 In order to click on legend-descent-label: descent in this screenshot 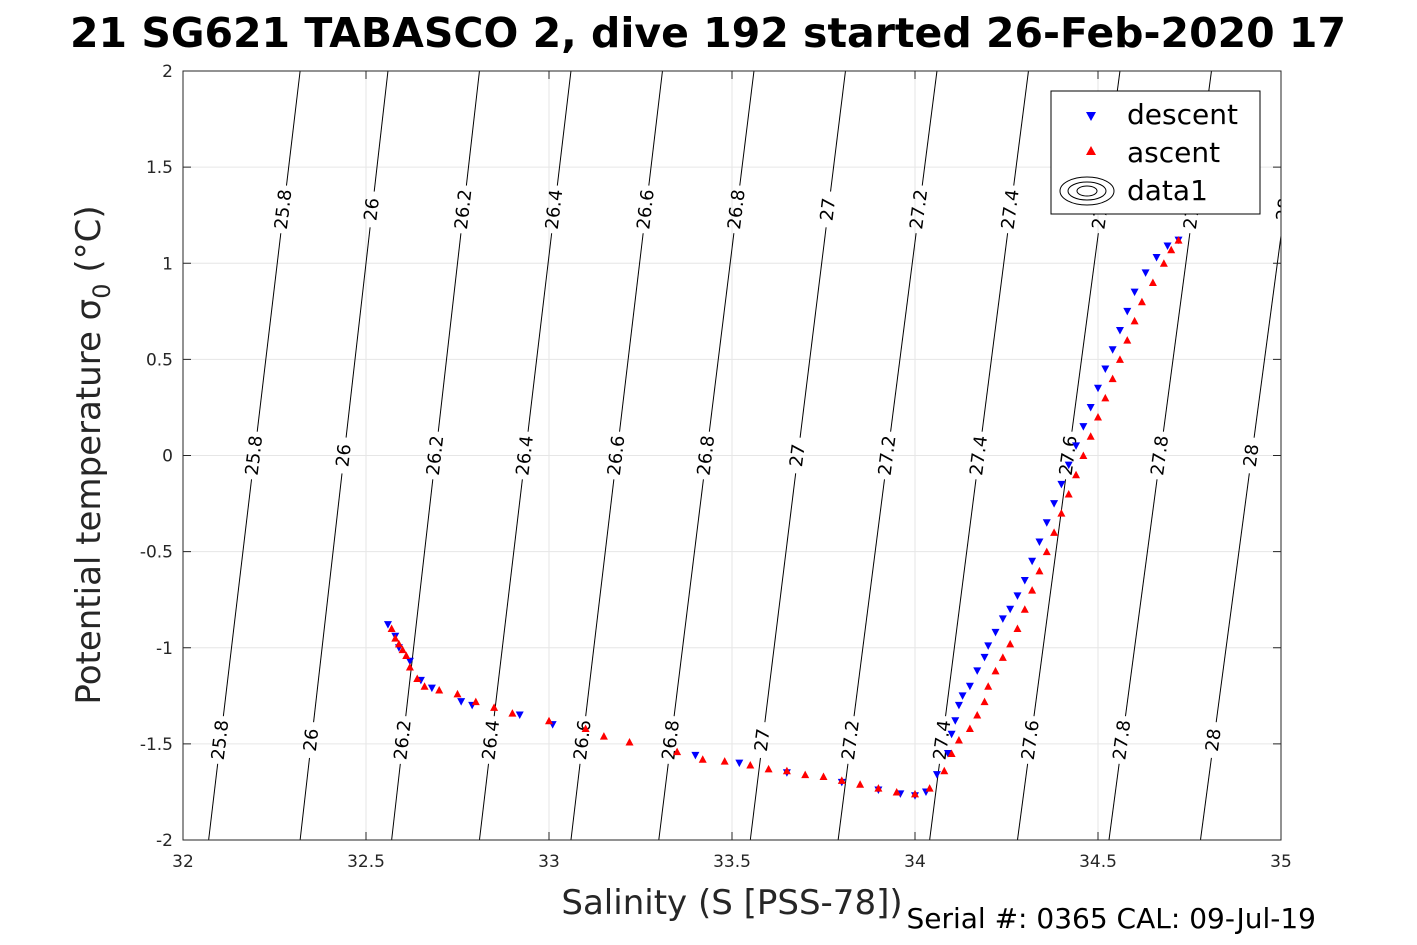, I will do `click(1182, 114)`.